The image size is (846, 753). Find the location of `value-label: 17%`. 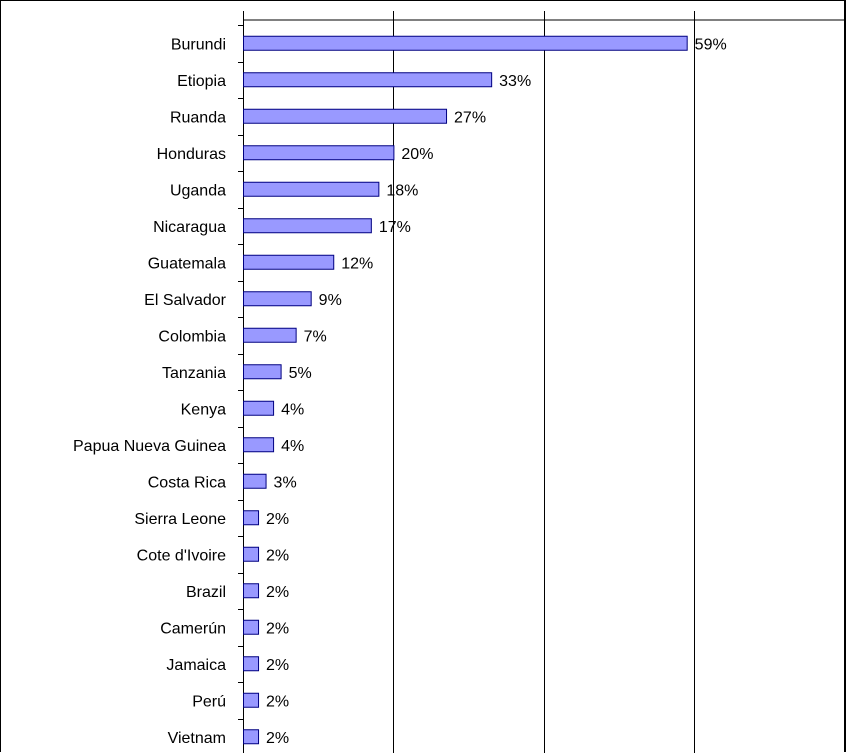

value-label: 17% is located at coordinates (395, 227).